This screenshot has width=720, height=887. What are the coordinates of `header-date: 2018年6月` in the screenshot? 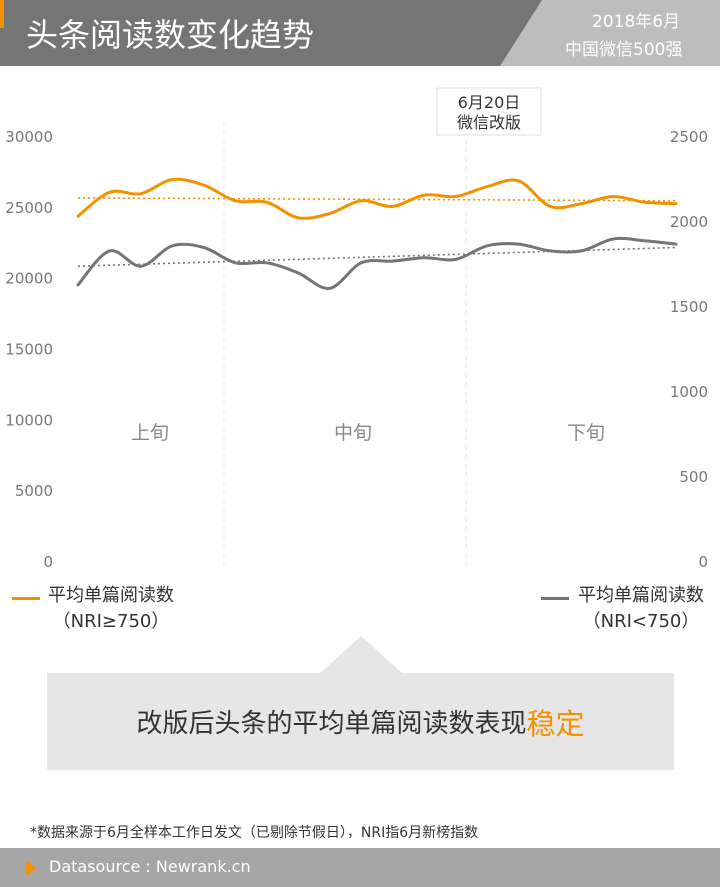 It's located at (636, 22).